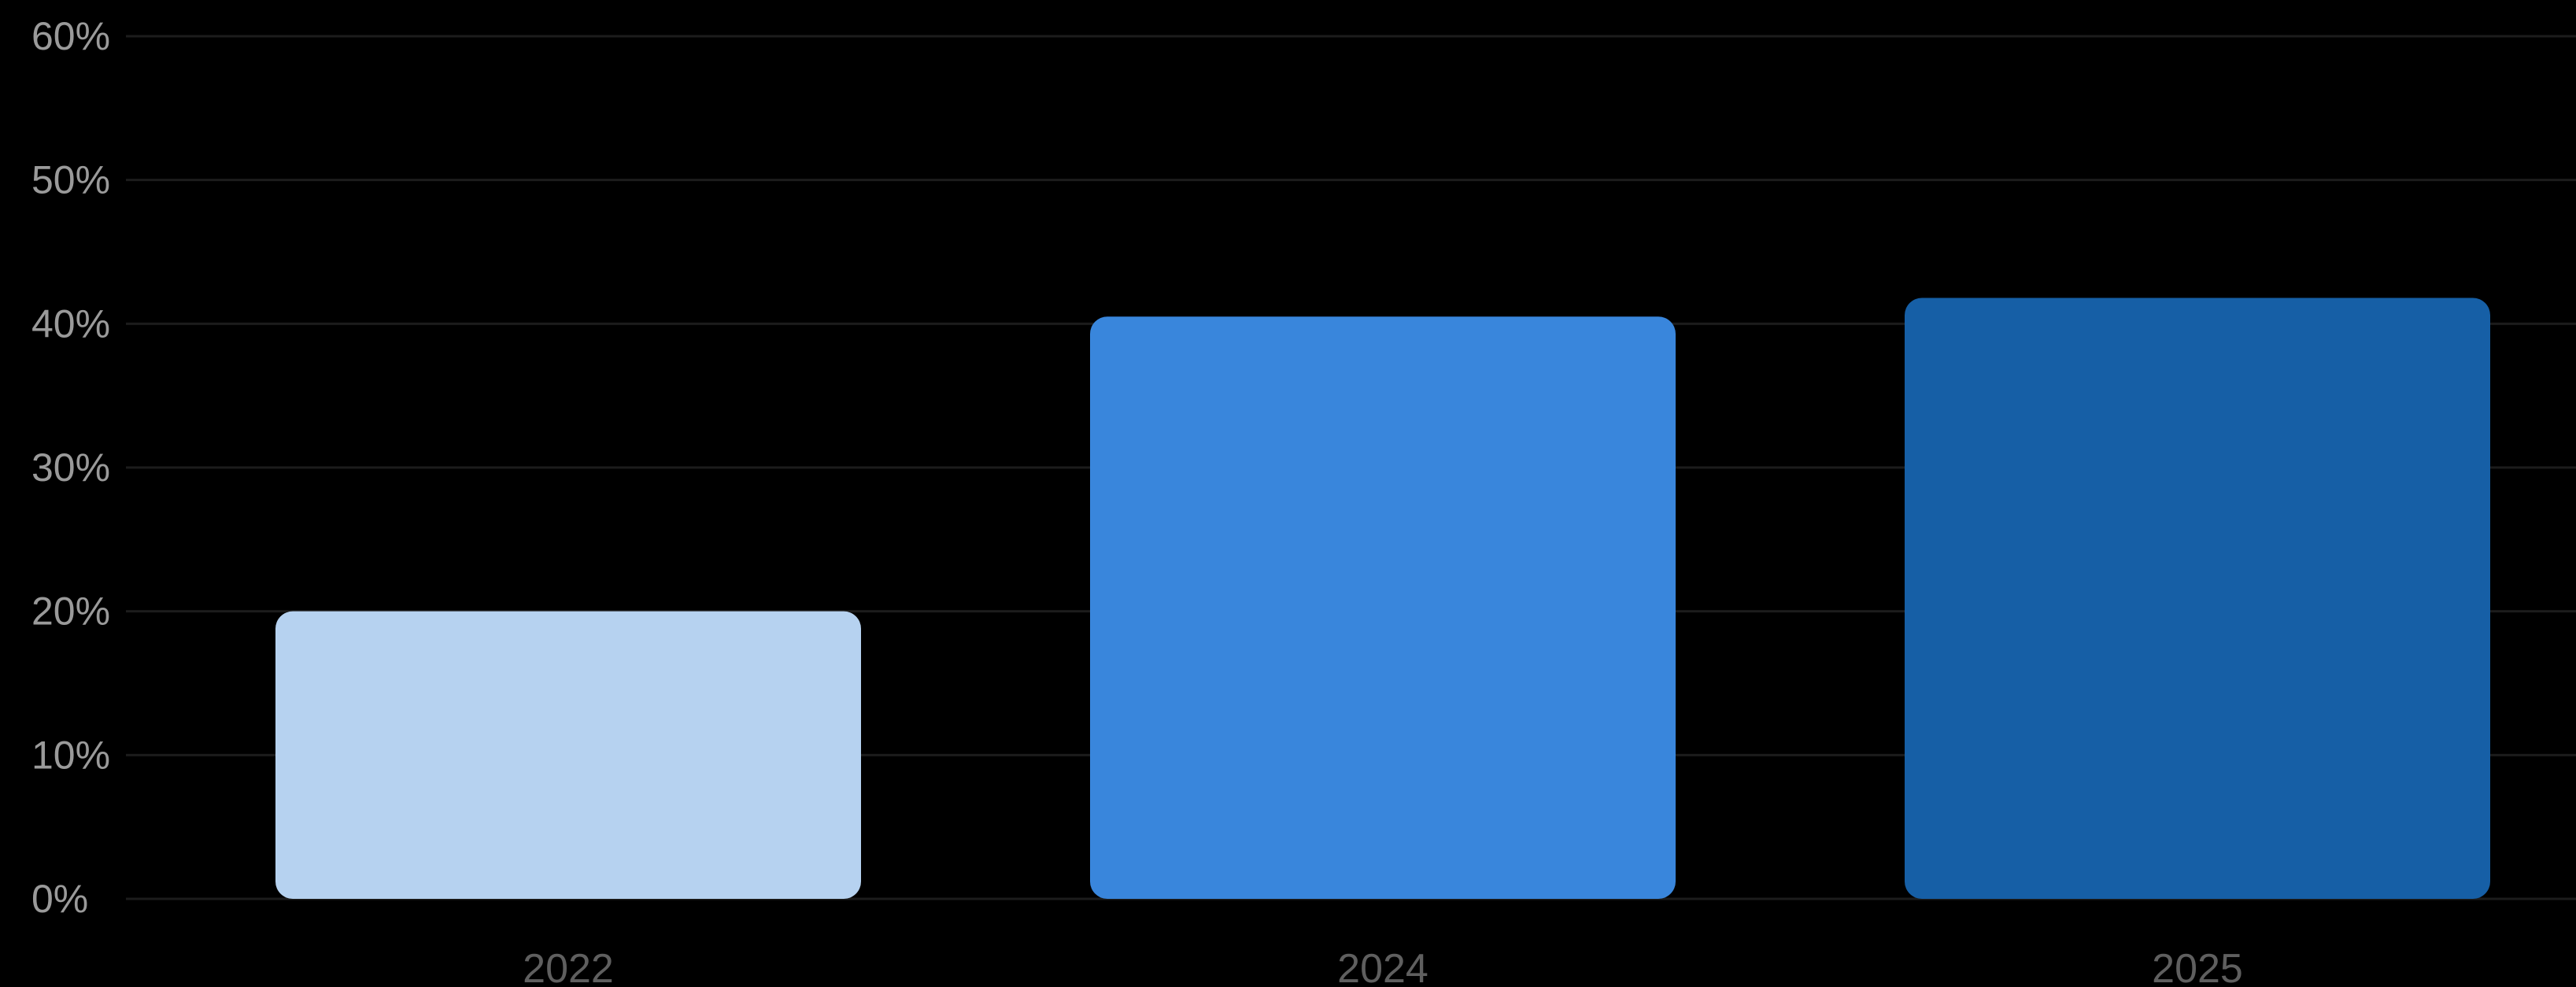 The width and height of the screenshot is (2576, 987). I want to click on y-tick-label: 20%, so click(70, 612).